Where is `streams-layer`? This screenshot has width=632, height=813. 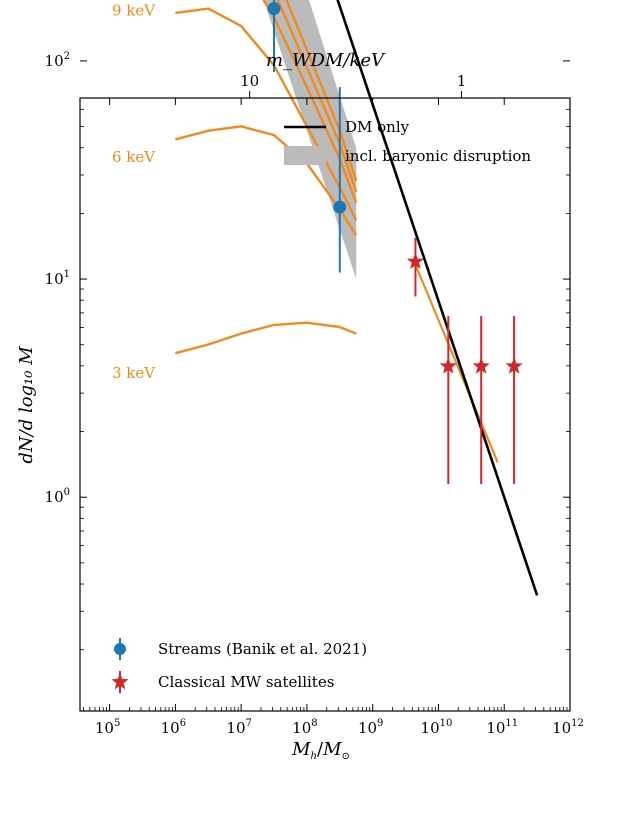 streams-layer is located at coordinates (307, 136).